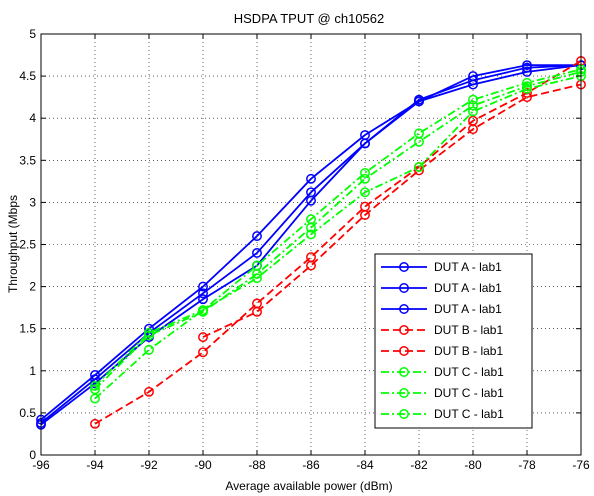 This screenshot has width=594, height=496. What do you see at coordinates (32, 371) in the screenshot?
I see `y-tick-label: 1` at bounding box center [32, 371].